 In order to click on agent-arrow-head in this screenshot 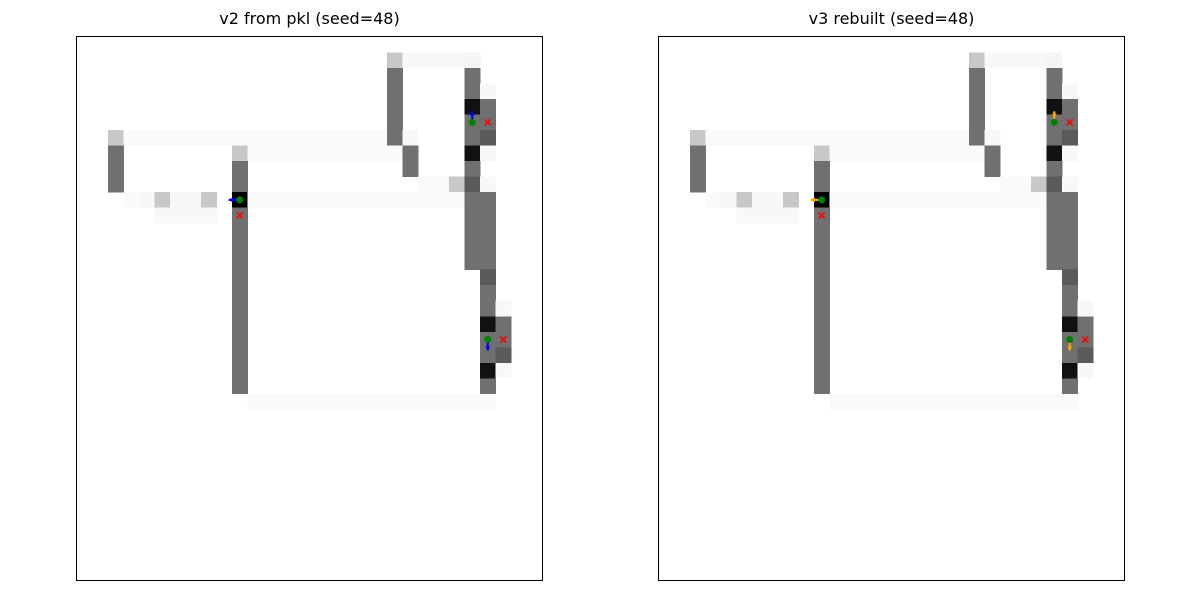, I will do `click(230, 200)`.